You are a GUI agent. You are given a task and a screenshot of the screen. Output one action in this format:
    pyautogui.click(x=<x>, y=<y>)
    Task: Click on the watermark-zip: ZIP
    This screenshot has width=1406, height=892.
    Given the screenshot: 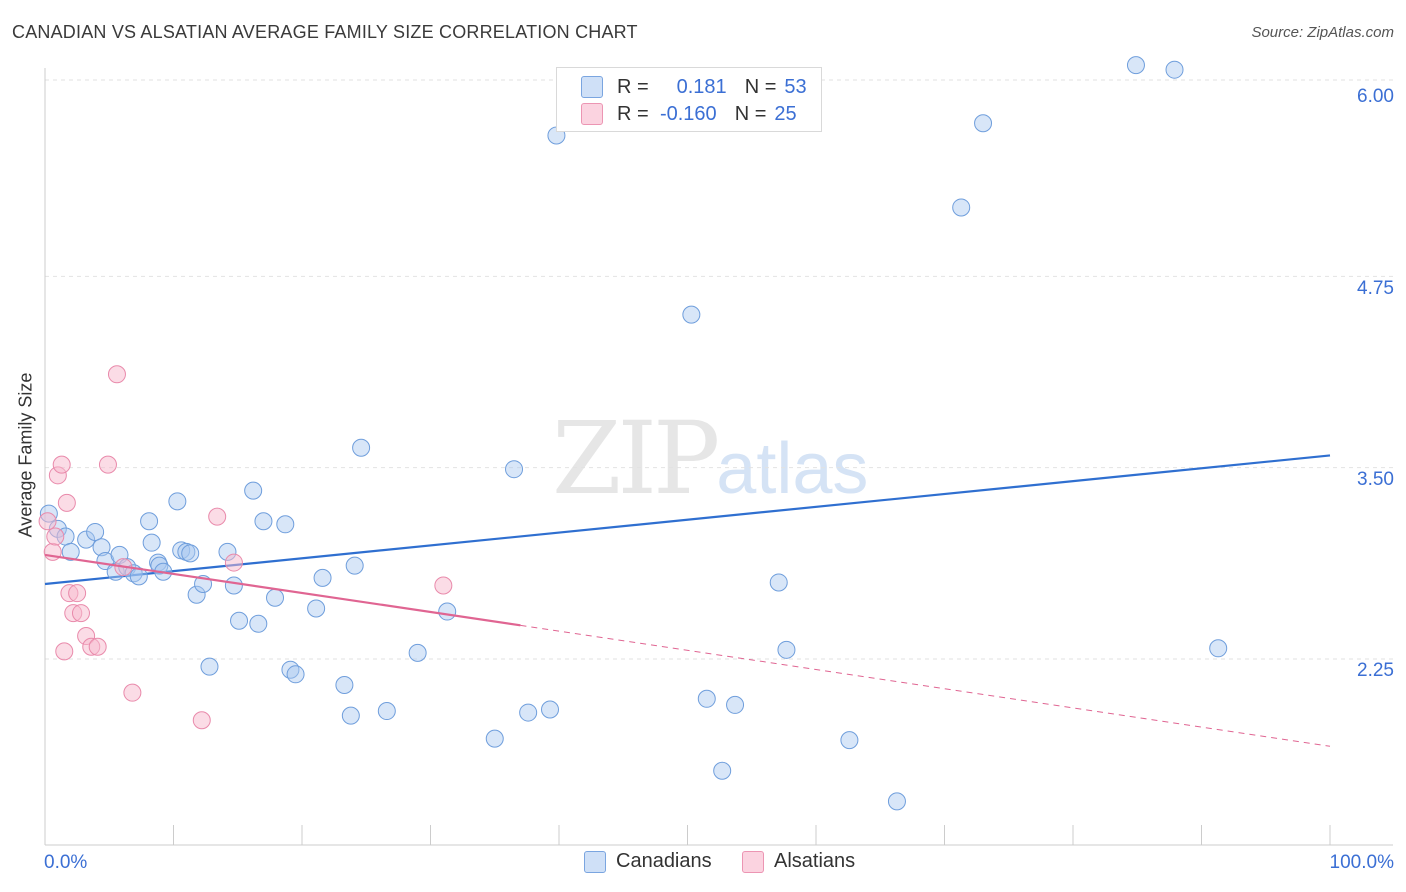 What is the action you would take?
    pyautogui.click(x=636, y=458)
    